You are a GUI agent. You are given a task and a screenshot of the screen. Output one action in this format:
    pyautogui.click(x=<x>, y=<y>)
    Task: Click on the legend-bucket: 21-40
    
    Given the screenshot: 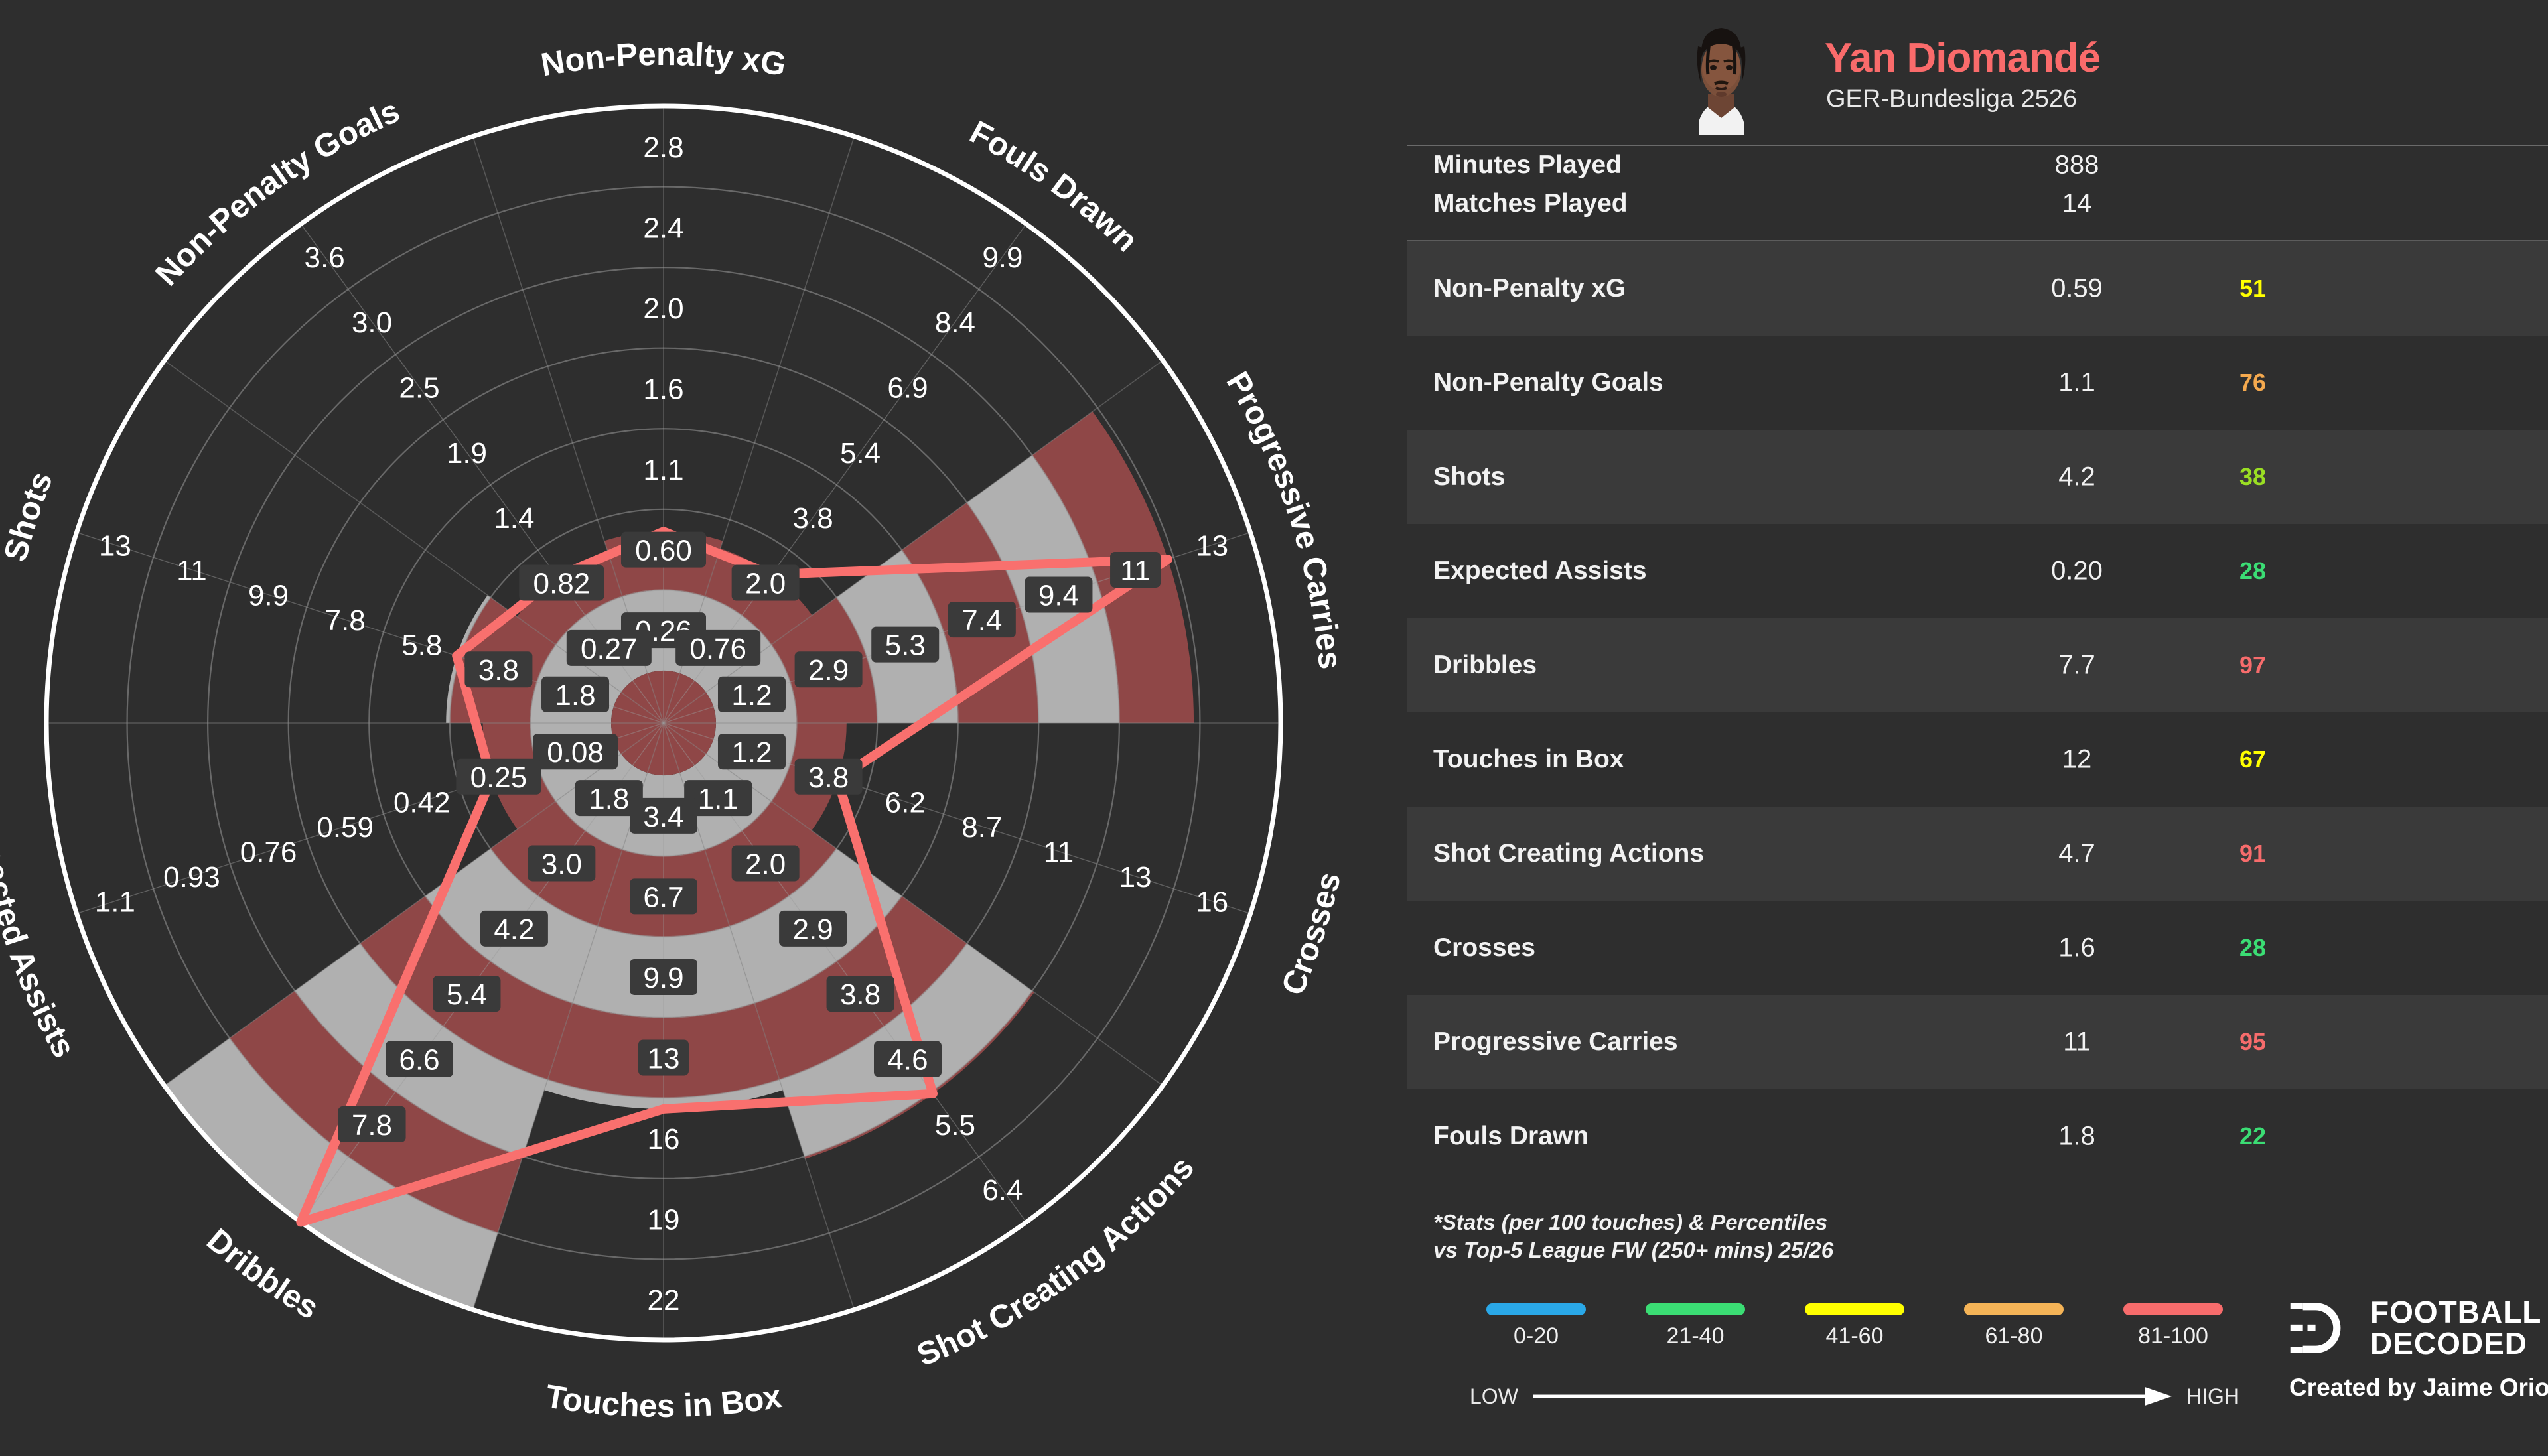 What is the action you would take?
    pyautogui.click(x=1695, y=1326)
    